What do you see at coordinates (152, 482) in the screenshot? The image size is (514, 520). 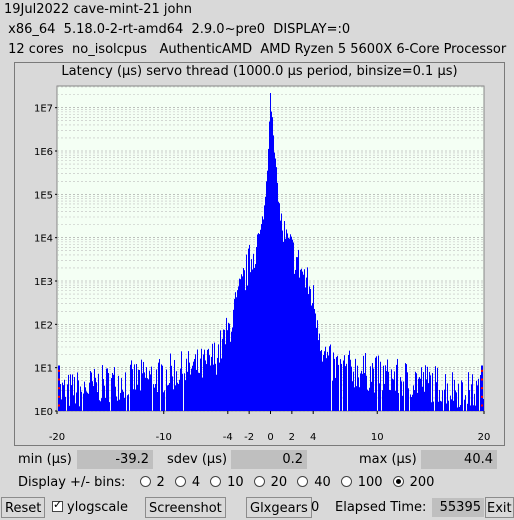 I see `bins-option-2: 2` at bounding box center [152, 482].